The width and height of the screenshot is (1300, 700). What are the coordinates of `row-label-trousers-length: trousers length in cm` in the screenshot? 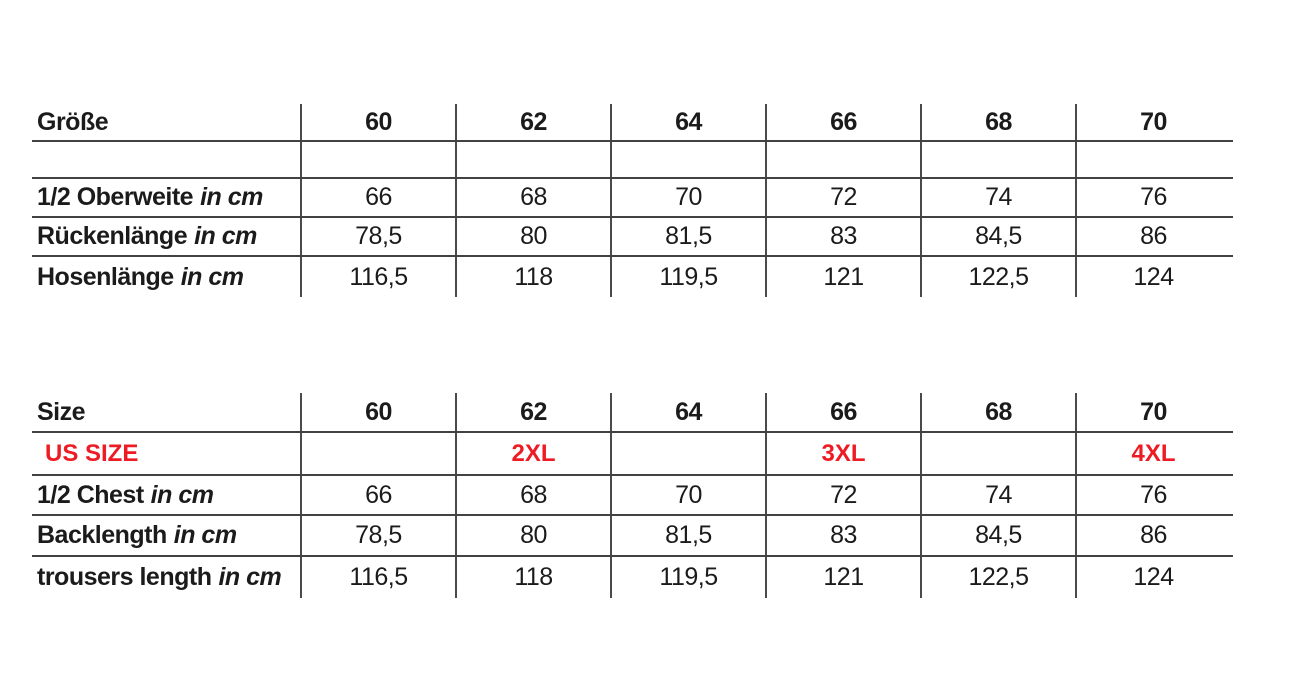 It's located at (167, 577).